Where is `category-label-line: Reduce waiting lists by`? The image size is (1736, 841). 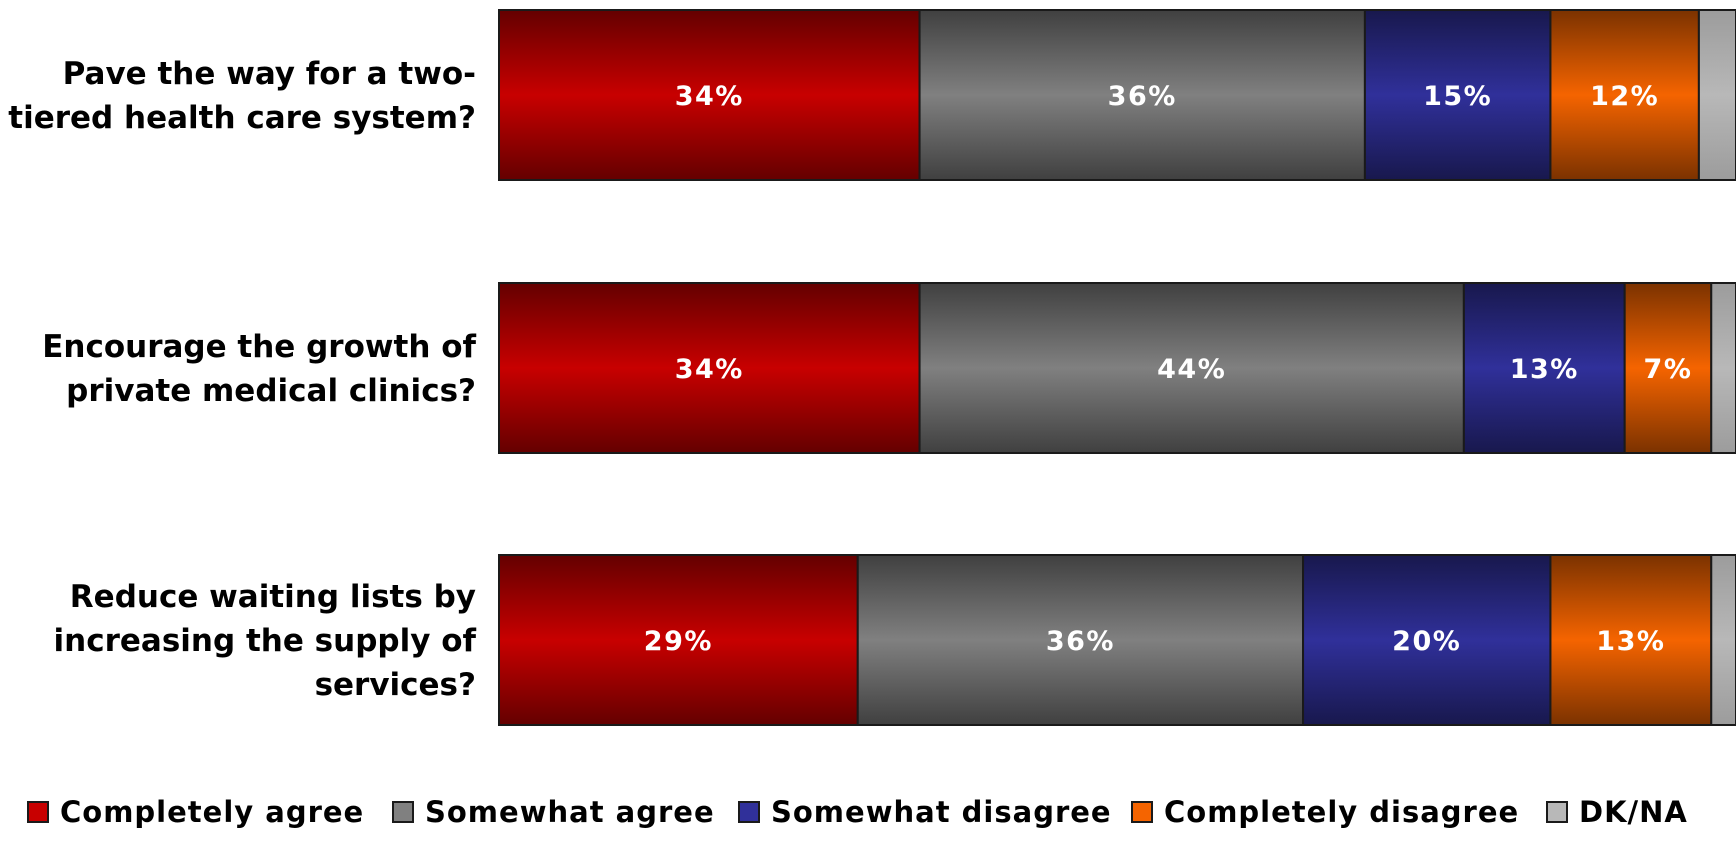 category-label-line: Reduce waiting lists by is located at coordinates (273, 597).